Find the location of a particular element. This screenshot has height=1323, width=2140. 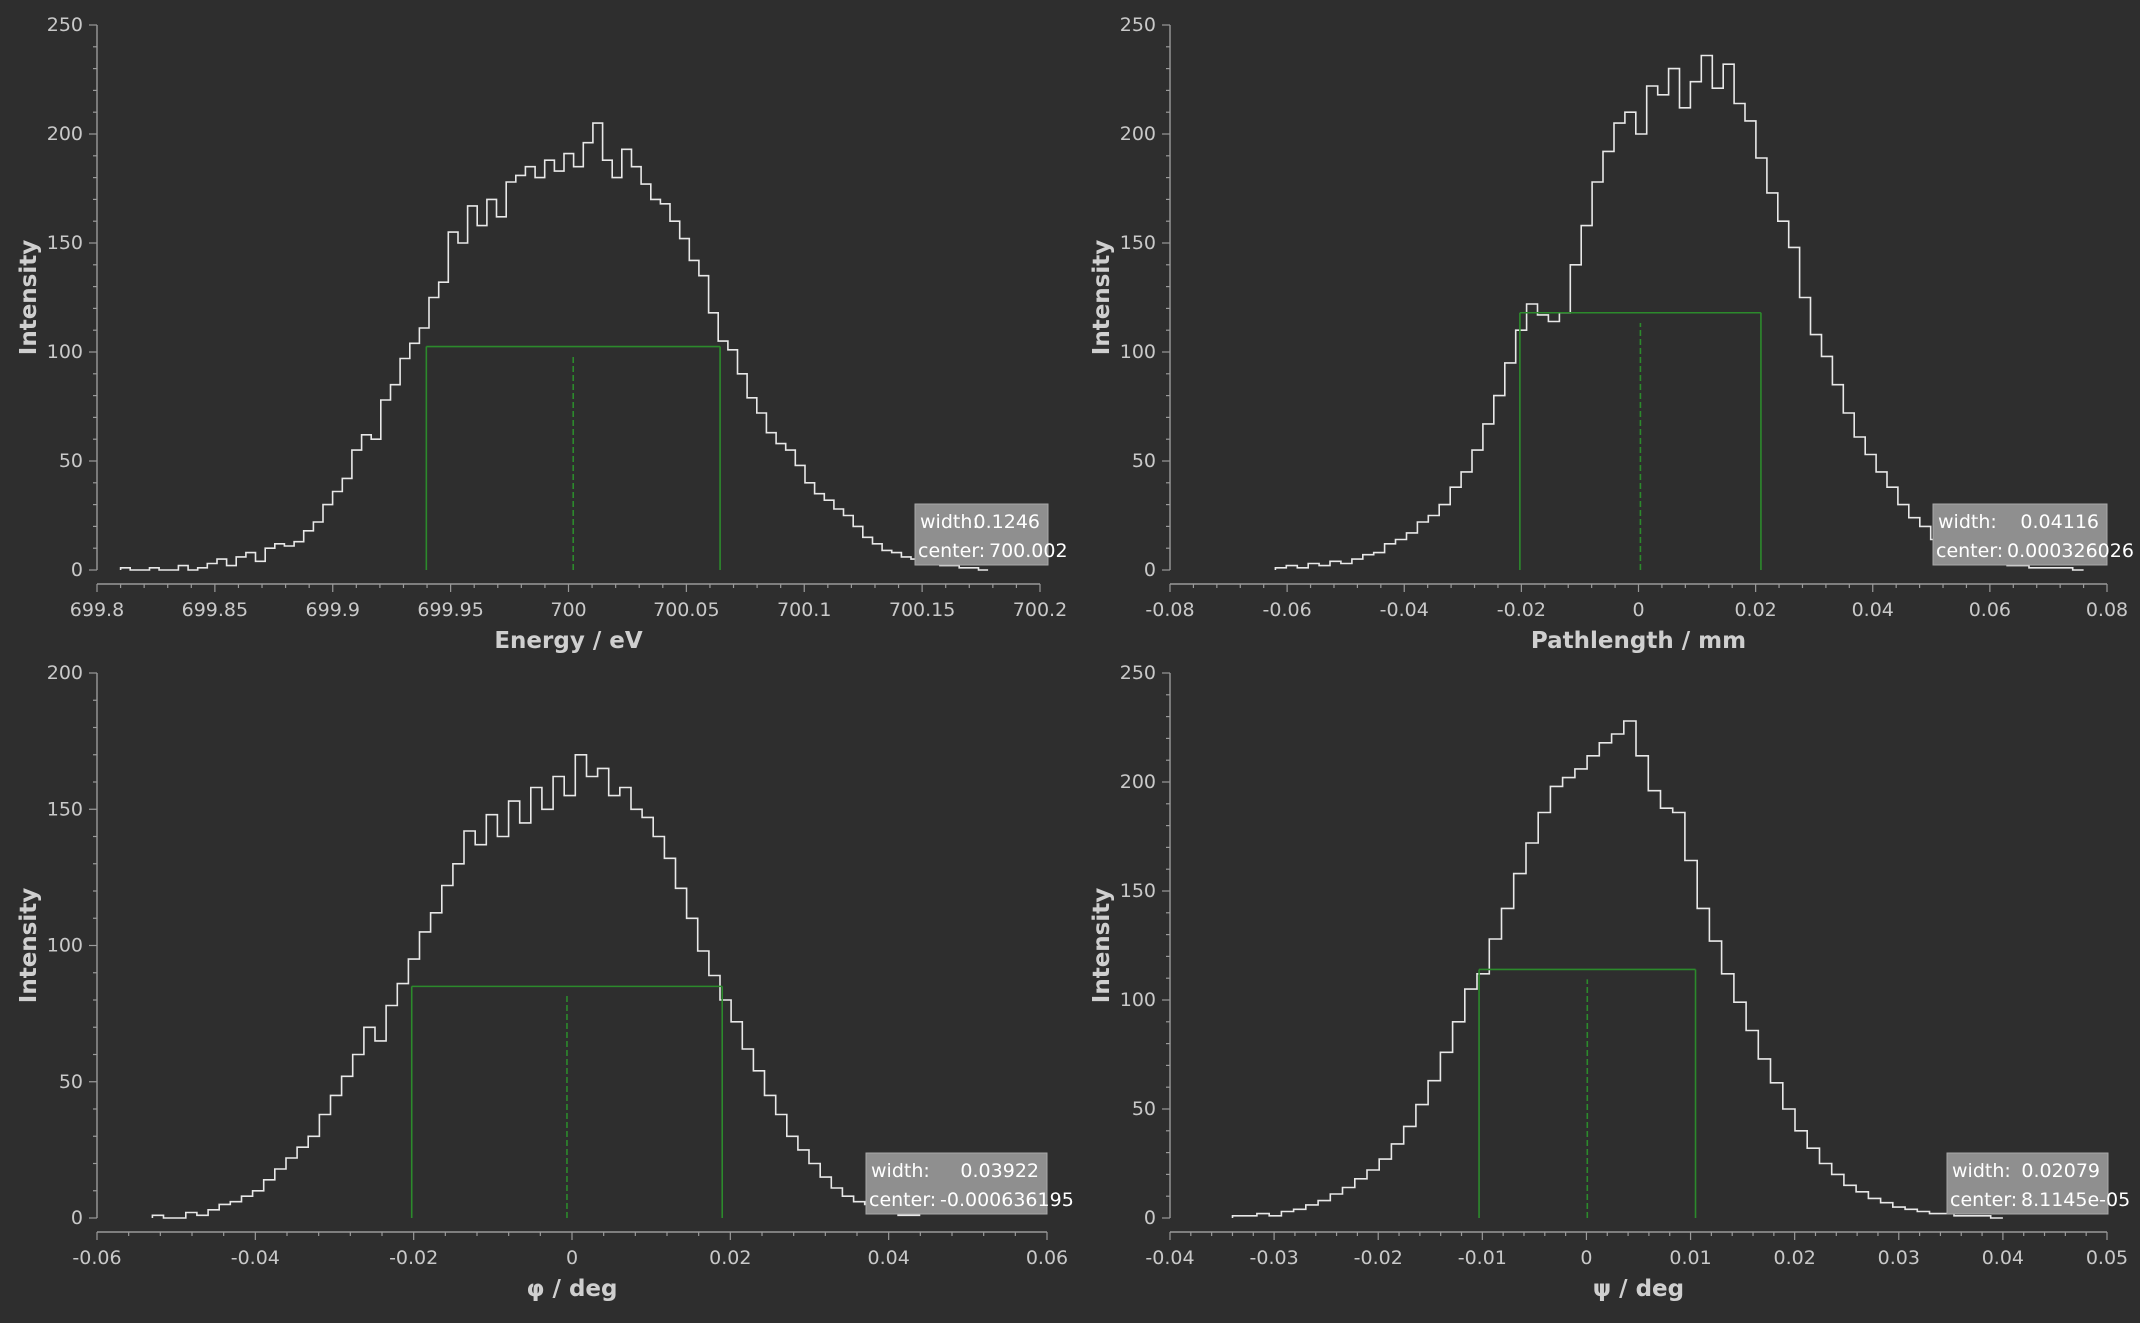

x-tick-label: -0.01 is located at coordinates (1482, 1258).